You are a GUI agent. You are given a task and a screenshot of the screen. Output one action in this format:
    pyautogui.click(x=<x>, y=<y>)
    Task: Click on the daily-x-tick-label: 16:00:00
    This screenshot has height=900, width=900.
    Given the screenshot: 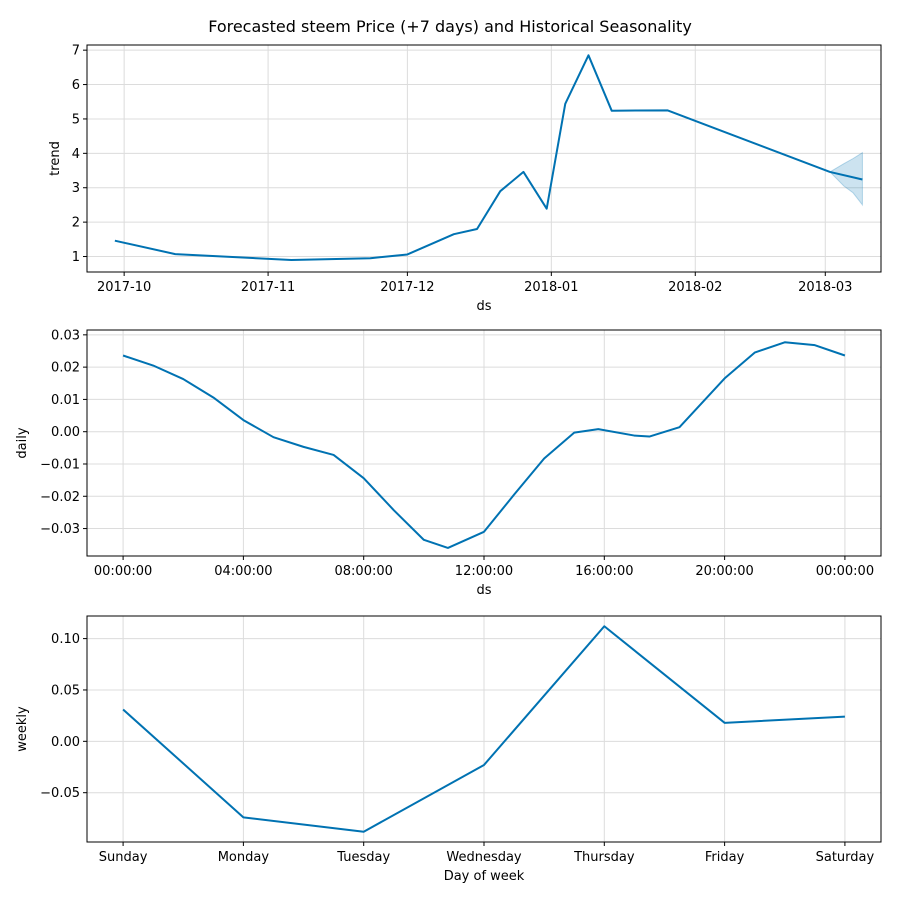 What is the action you would take?
    pyautogui.click(x=604, y=571)
    